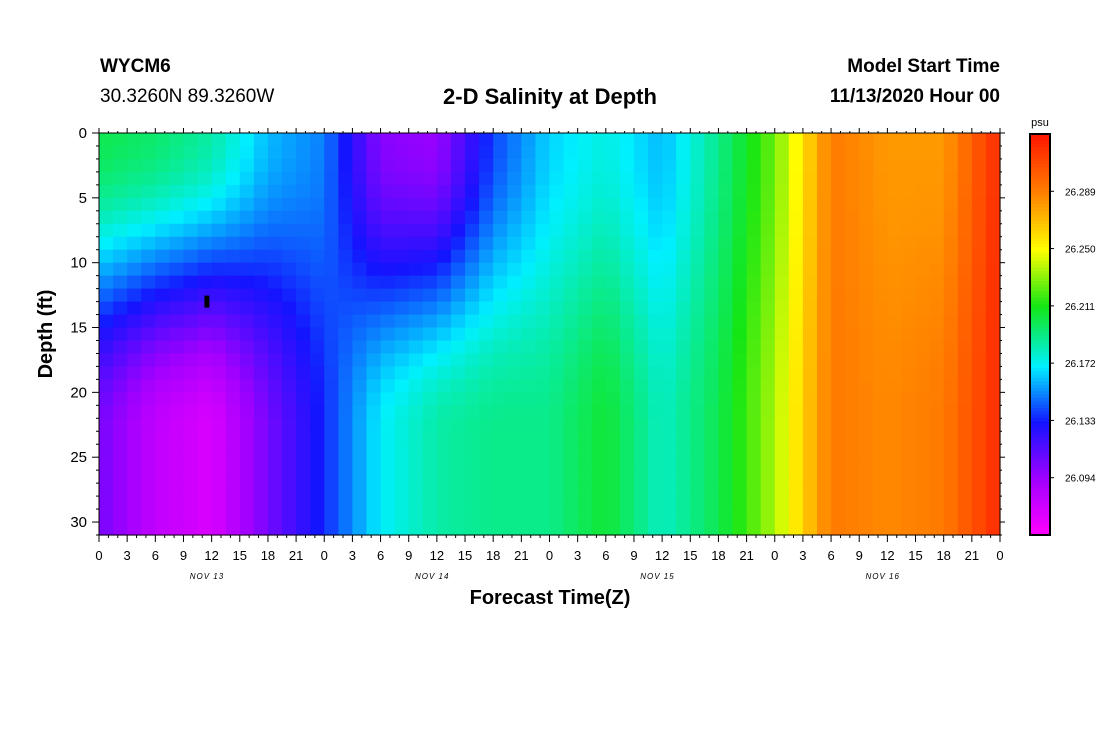 The image size is (1100, 750). What do you see at coordinates (859, 555) in the screenshot?
I see `x-tick-label: 9` at bounding box center [859, 555].